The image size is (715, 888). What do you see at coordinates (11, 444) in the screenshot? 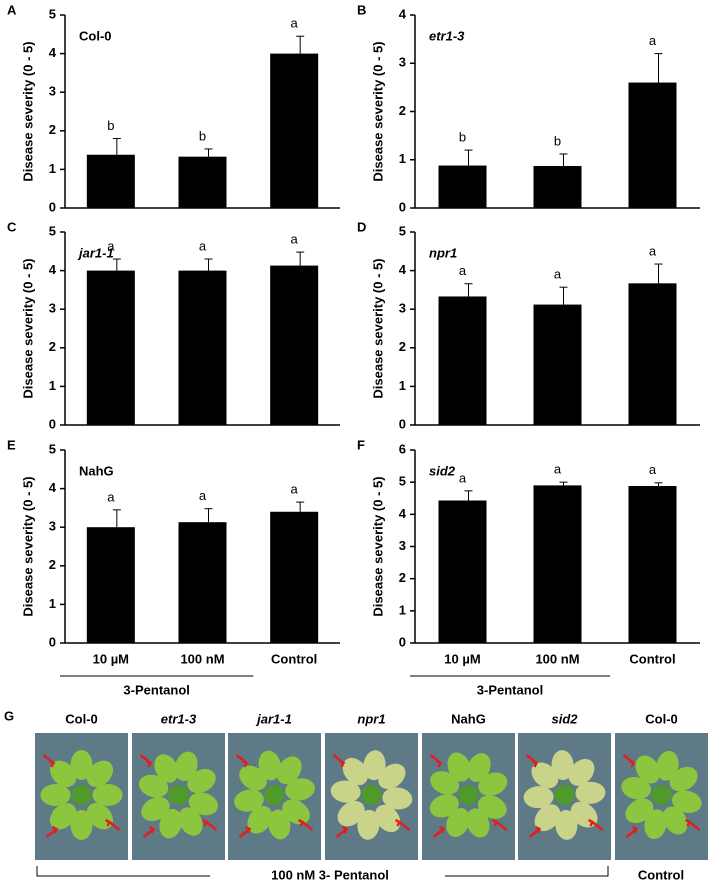
I see `panel-letter: E` at bounding box center [11, 444].